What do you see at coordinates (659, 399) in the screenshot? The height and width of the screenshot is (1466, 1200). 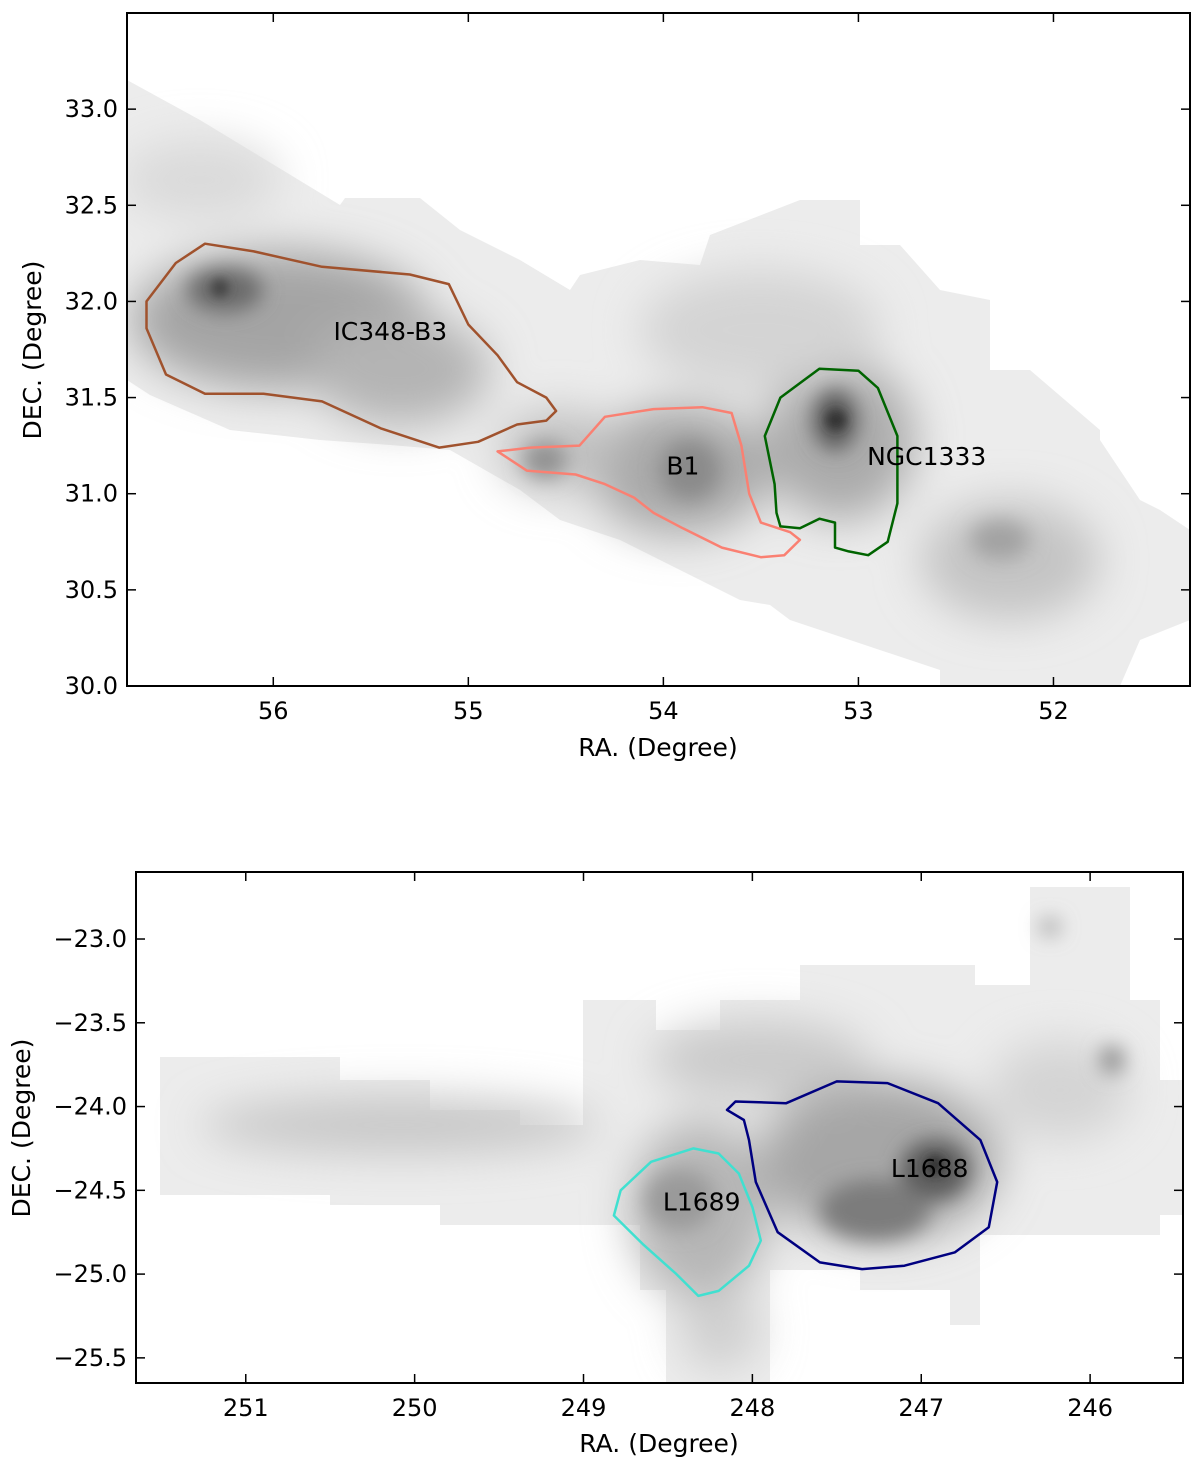 I see `perseus-region-labels: IC348-B3 B1 NGC1333` at bounding box center [659, 399].